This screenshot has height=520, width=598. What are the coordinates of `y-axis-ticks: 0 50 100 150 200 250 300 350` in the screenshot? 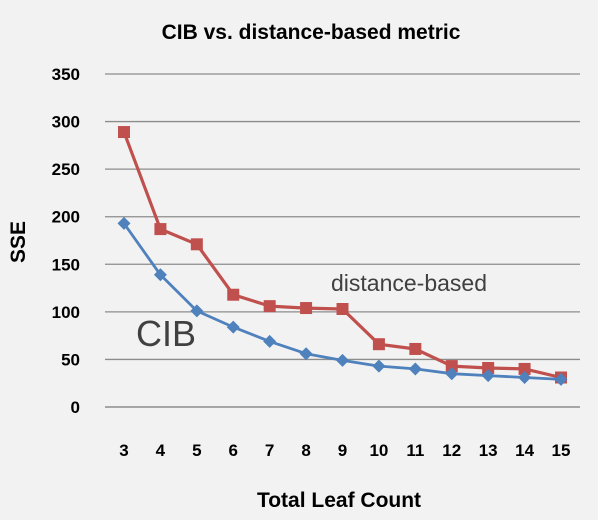 It's located at (66, 241).